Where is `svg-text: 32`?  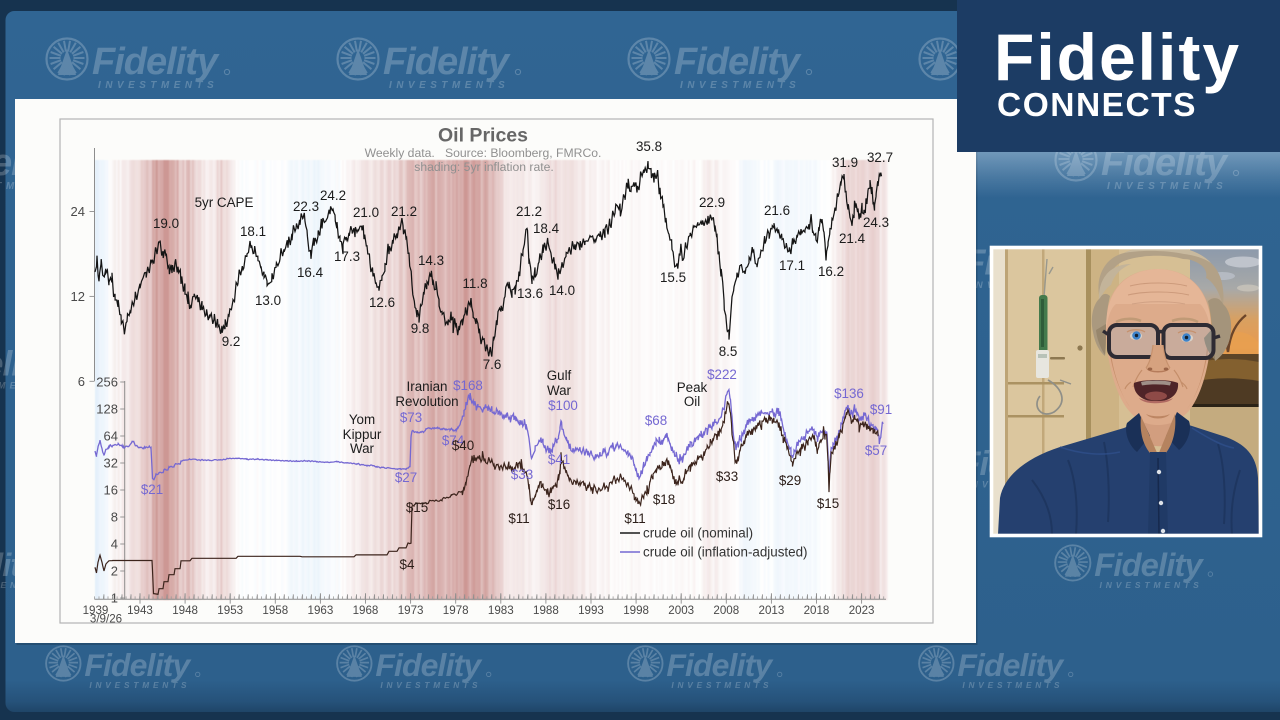
svg-text: 32 is located at coordinates (111, 463).